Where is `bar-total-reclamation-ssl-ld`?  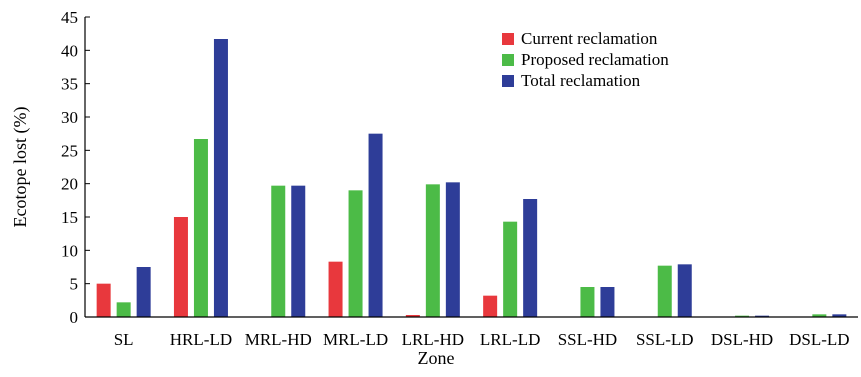 bar-total-reclamation-ssl-ld is located at coordinates (684, 290).